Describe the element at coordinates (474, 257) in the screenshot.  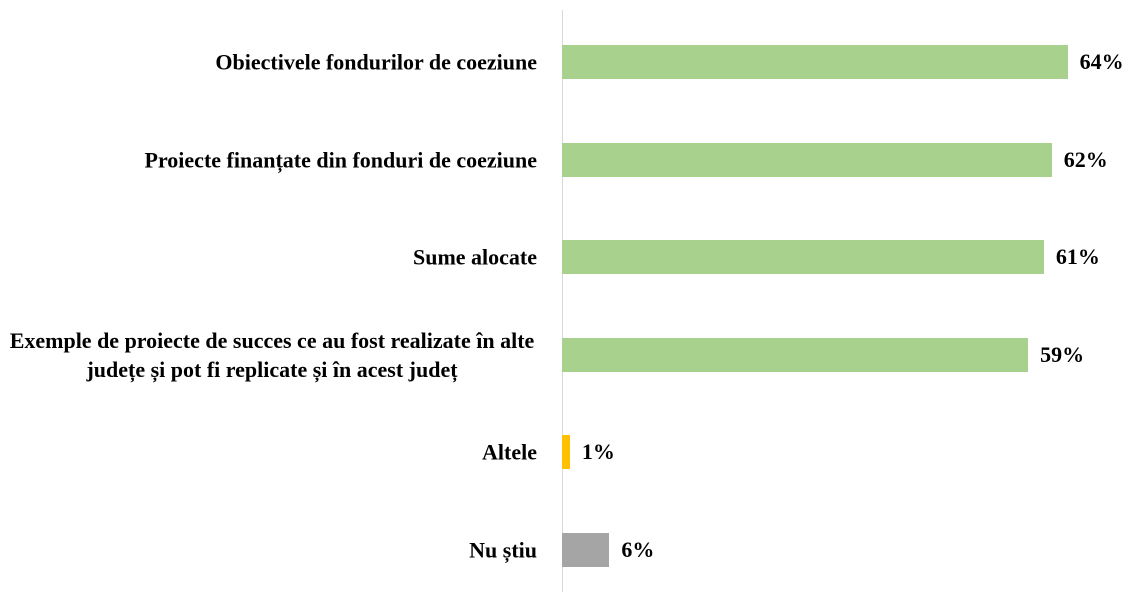
I see `category-label: Sume alocate` at that location.